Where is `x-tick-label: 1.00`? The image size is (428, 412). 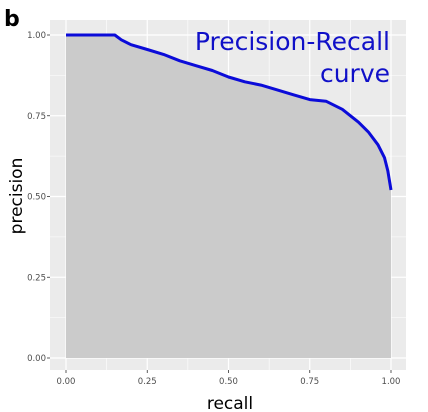
x-tick-label: 1.00 is located at coordinates (391, 382).